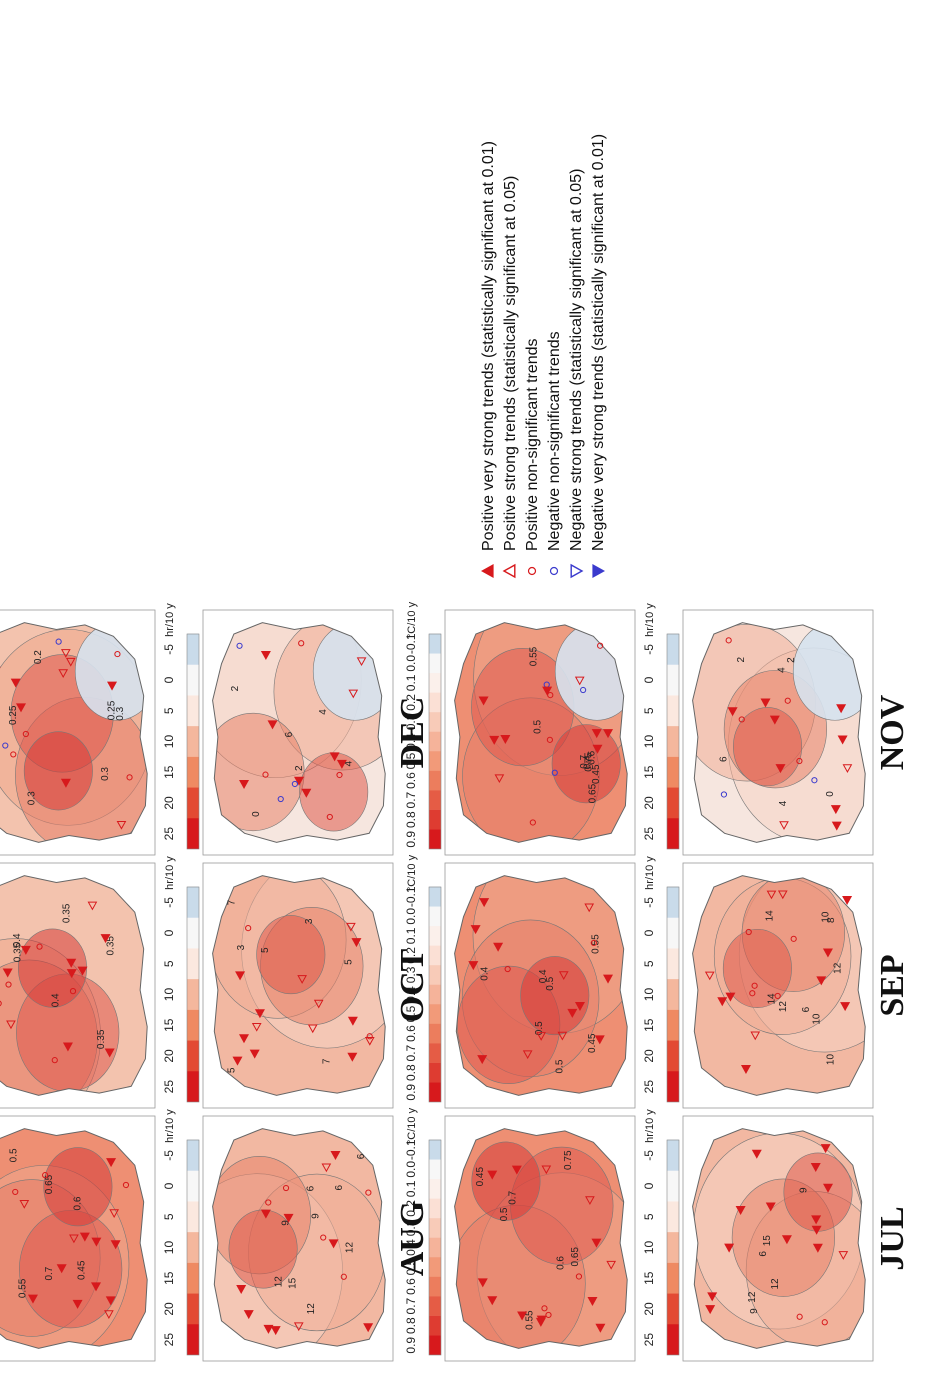  I want to click on sunshine-map-nov-contour-label: 2, so click(791, 660).